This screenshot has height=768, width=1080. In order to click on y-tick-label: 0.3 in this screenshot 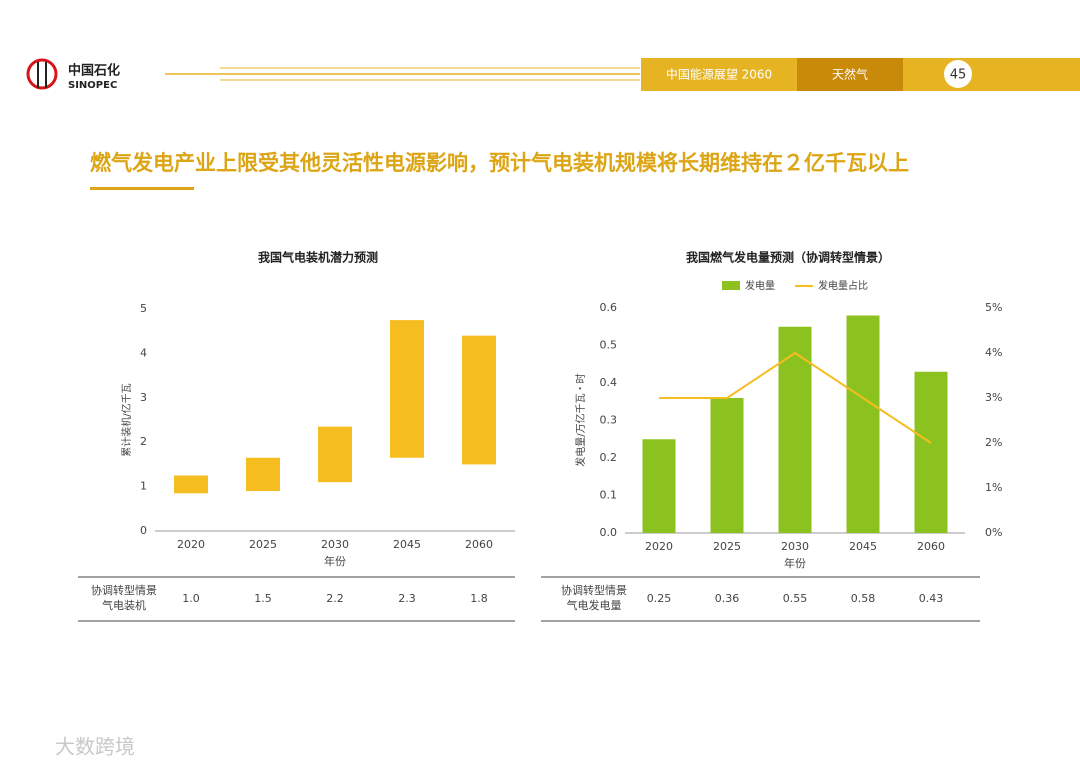, I will do `click(609, 420)`.